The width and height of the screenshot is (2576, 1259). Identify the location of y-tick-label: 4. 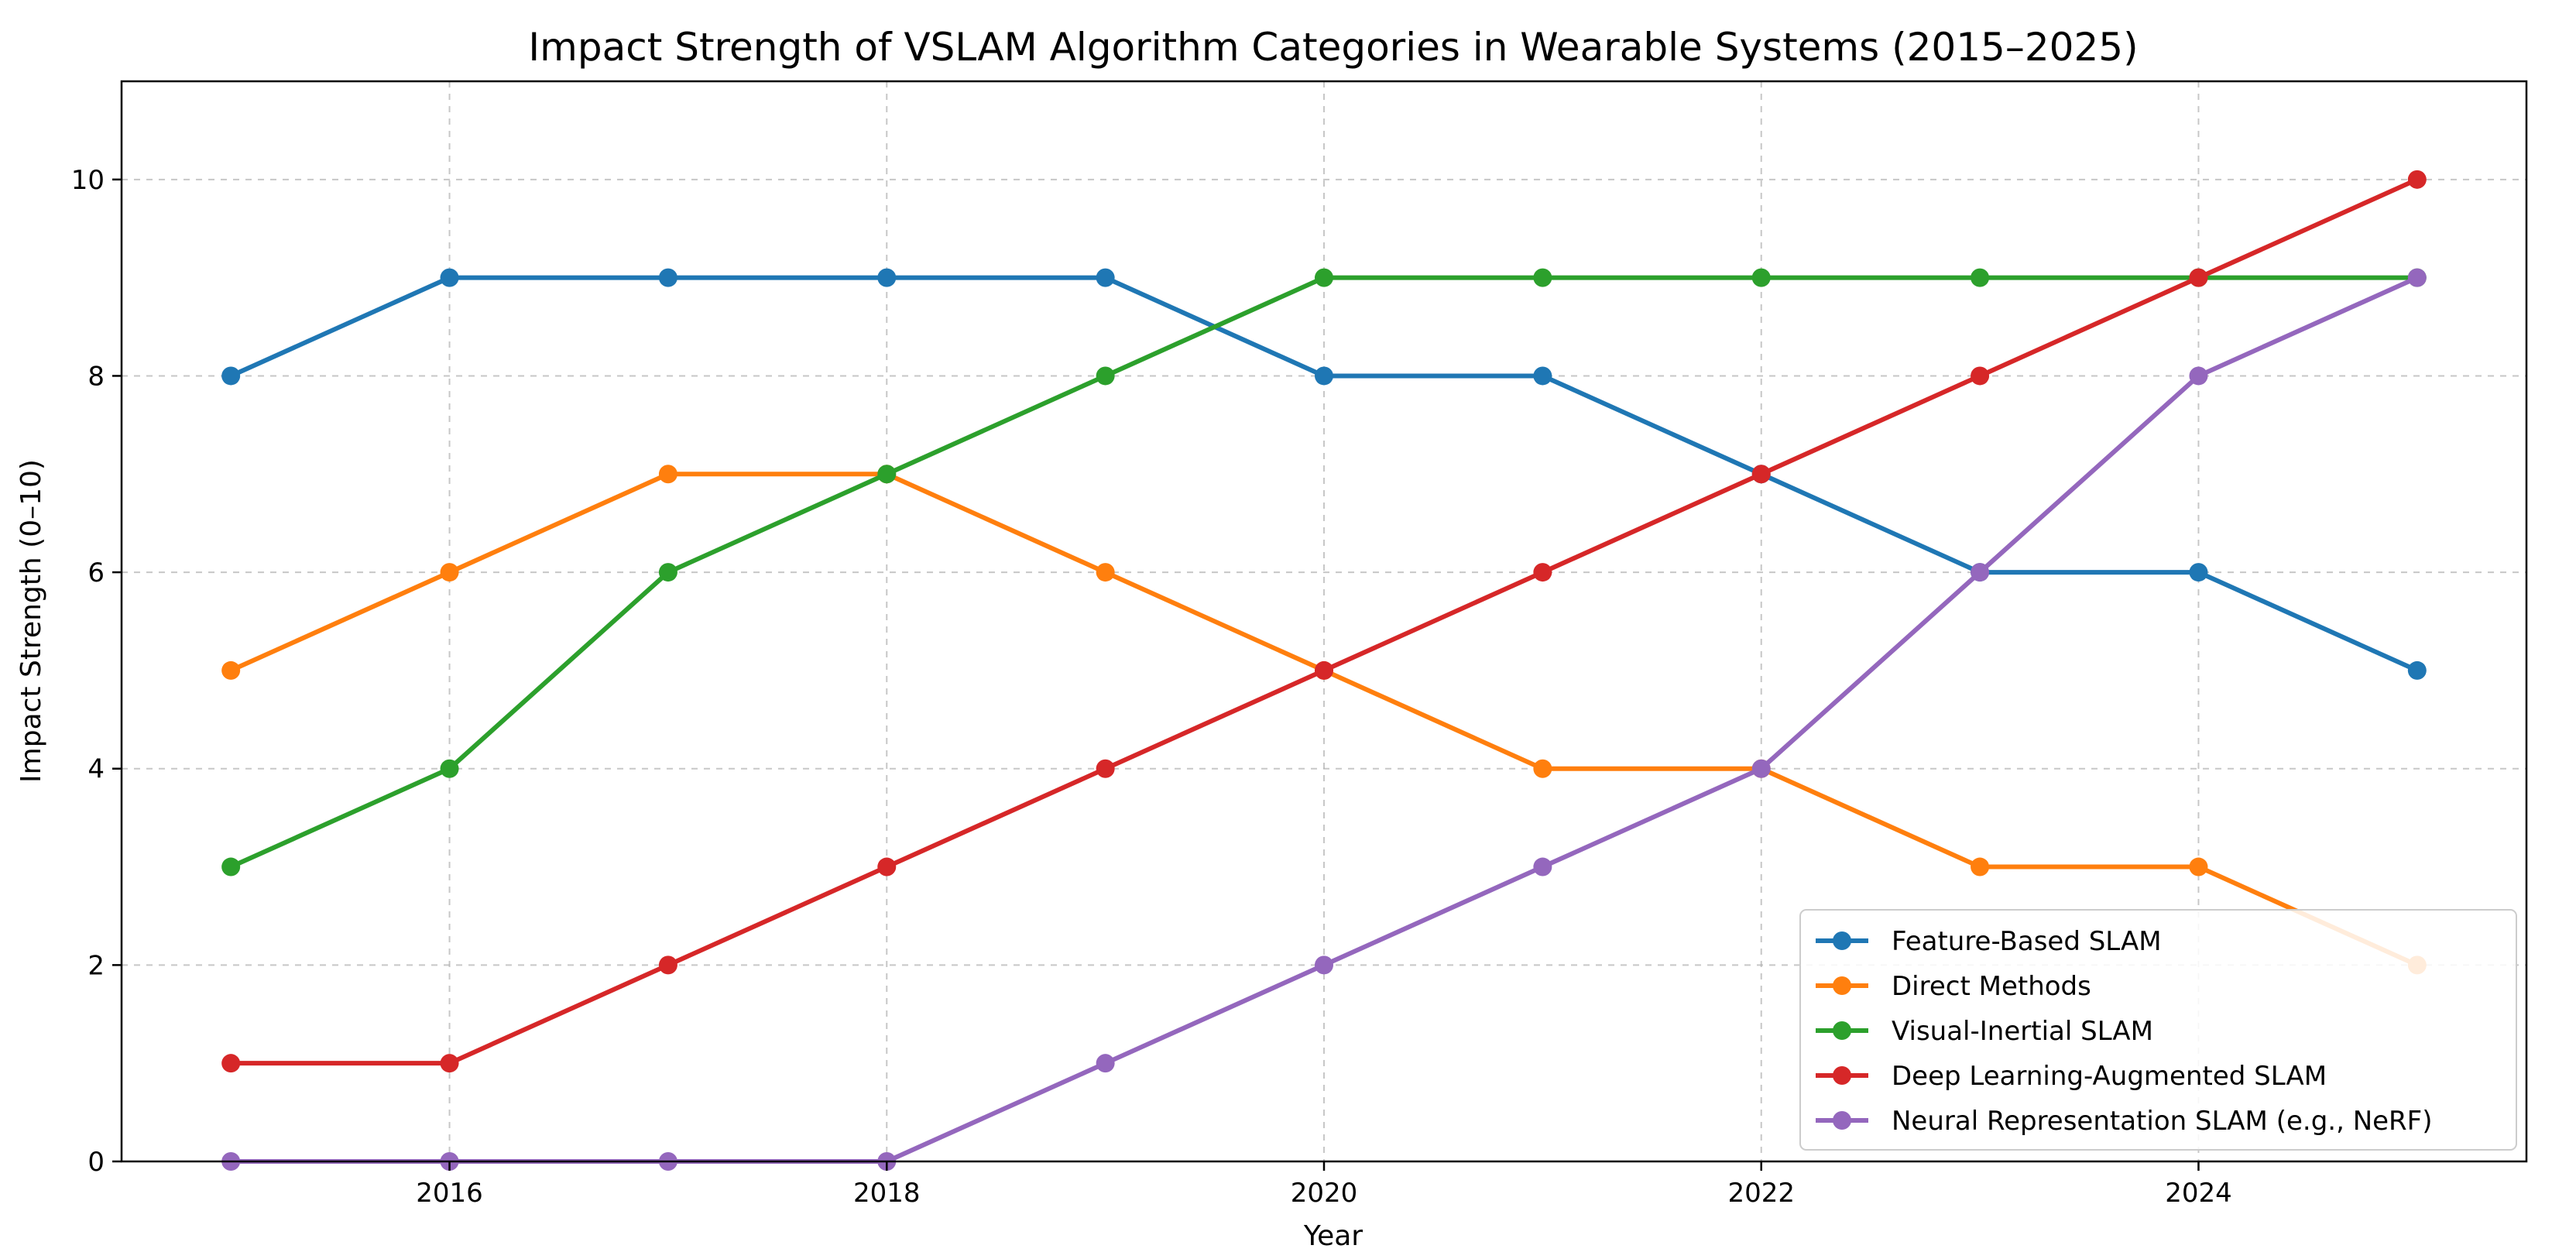
(96, 769).